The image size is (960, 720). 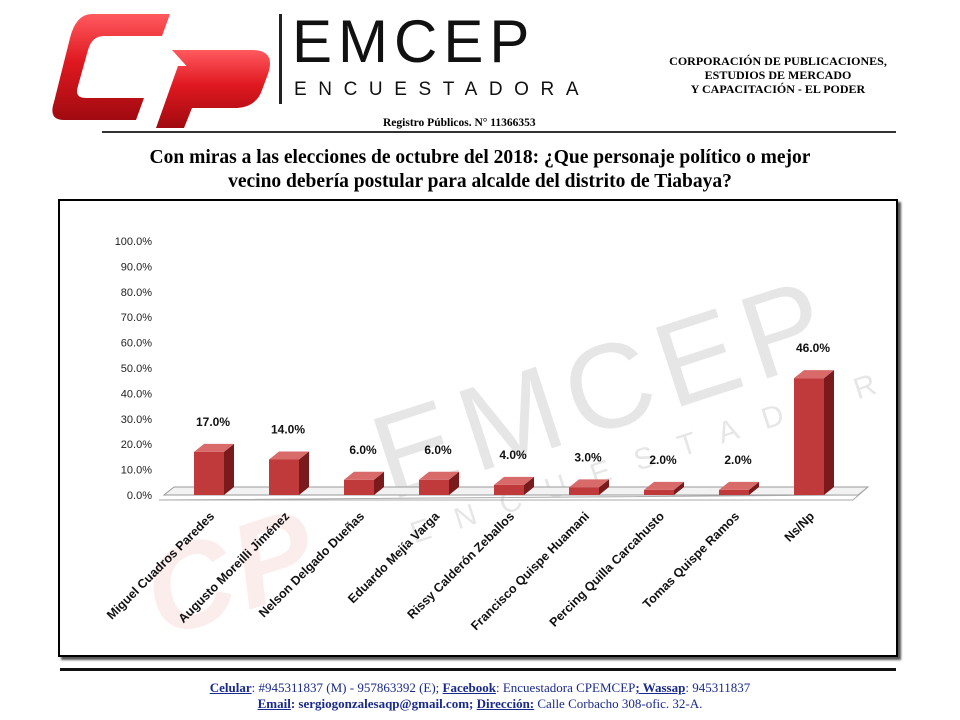 What do you see at coordinates (778, 61) in the screenshot?
I see `corp-line: CORPORACIÓN DE PUBLICACIONES,` at bounding box center [778, 61].